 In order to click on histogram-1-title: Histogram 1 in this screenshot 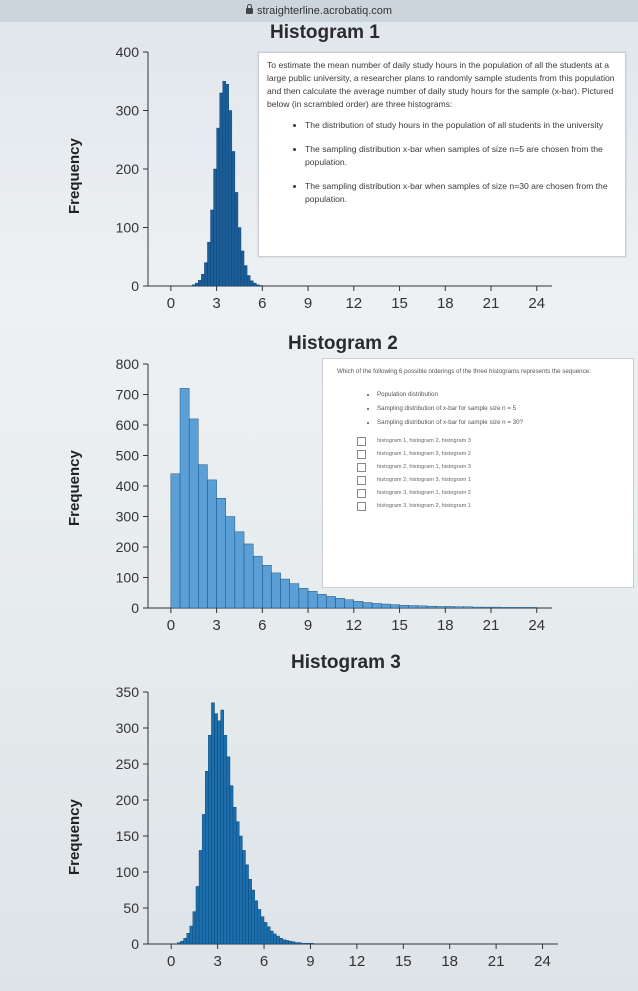, I will do `click(325, 32)`.